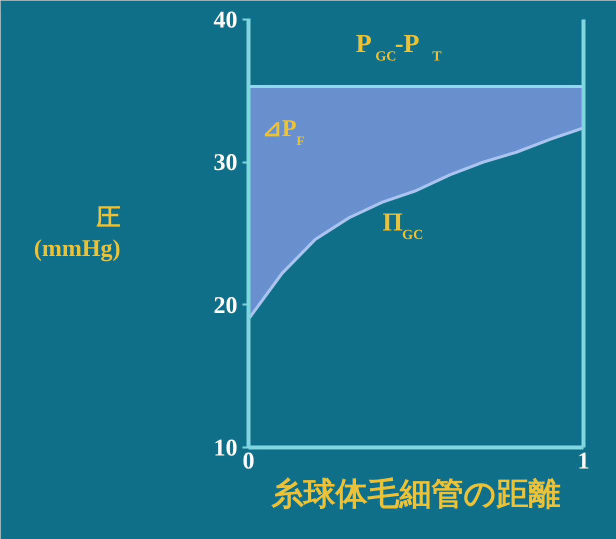 This screenshot has height=539, width=616. Describe the element at coordinates (226, 163) in the screenshot. I see `y-tick-label: 30` at that location.